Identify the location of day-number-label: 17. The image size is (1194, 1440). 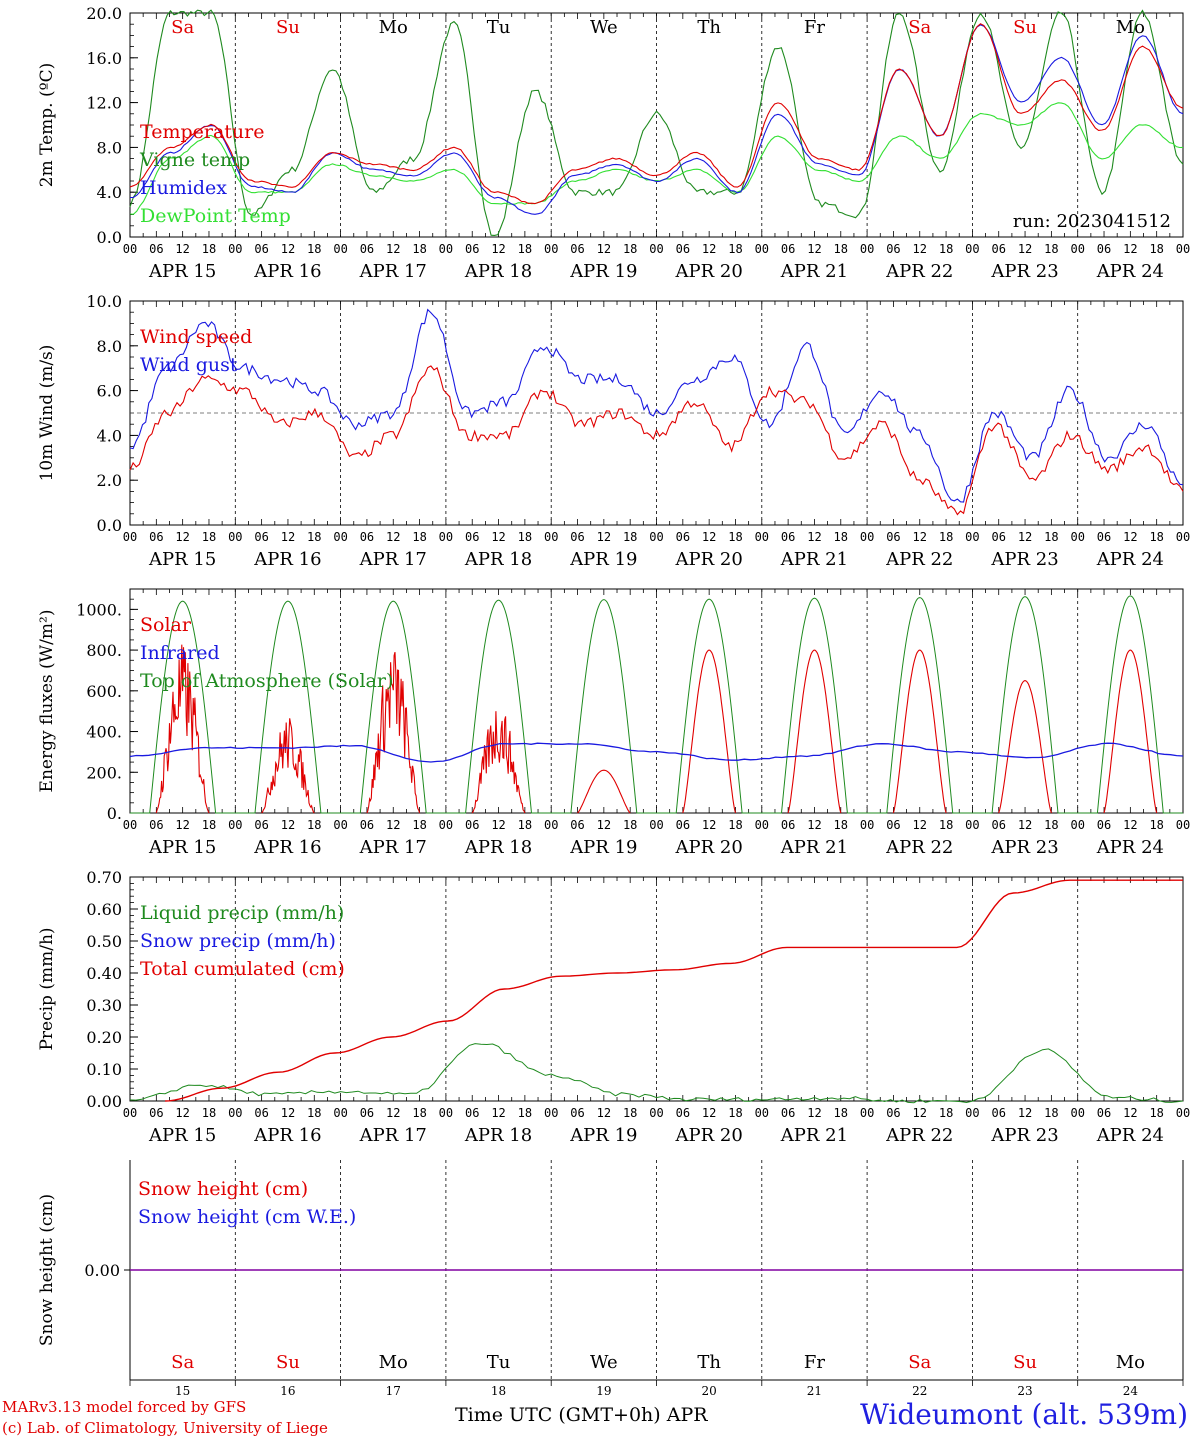
(393, 1391).